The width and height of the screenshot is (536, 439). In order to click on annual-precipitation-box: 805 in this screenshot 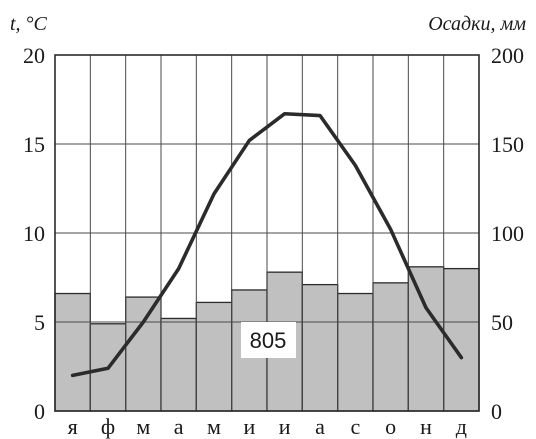, I will do `click(268, 340)`.